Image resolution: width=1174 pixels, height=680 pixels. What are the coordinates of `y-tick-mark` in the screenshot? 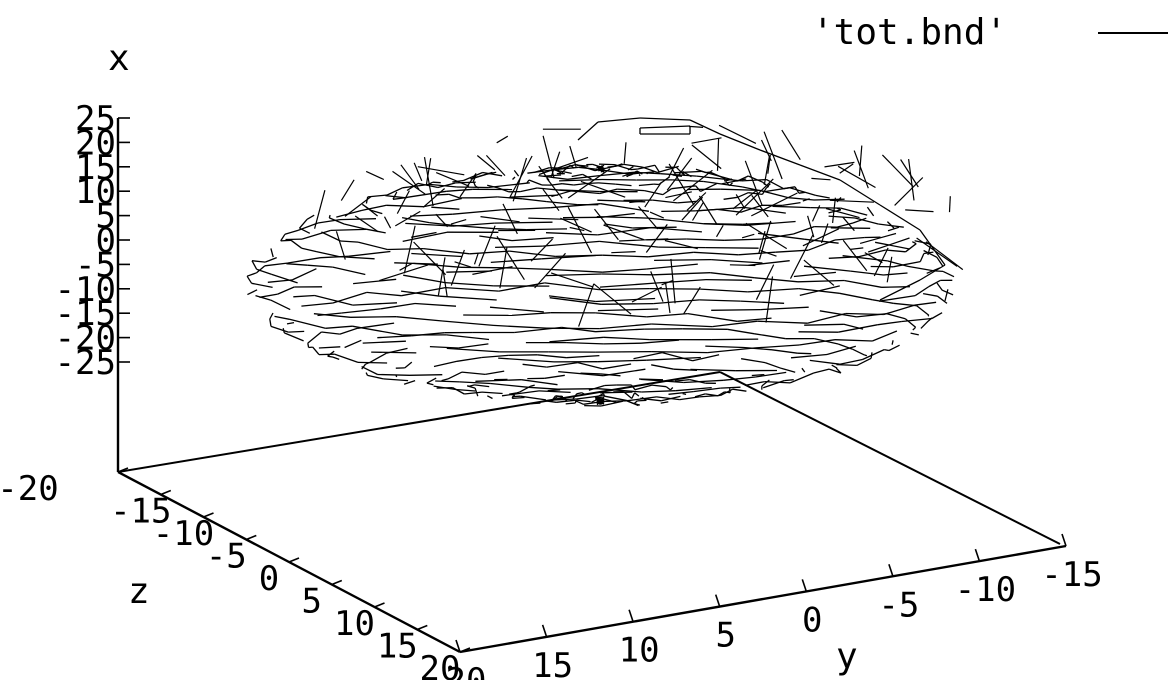 It's located at (891, 570).